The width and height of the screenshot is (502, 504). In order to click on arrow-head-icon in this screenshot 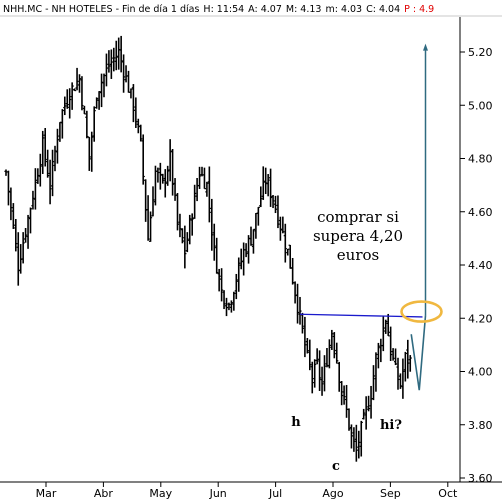, I will do `click(425, 47)`.